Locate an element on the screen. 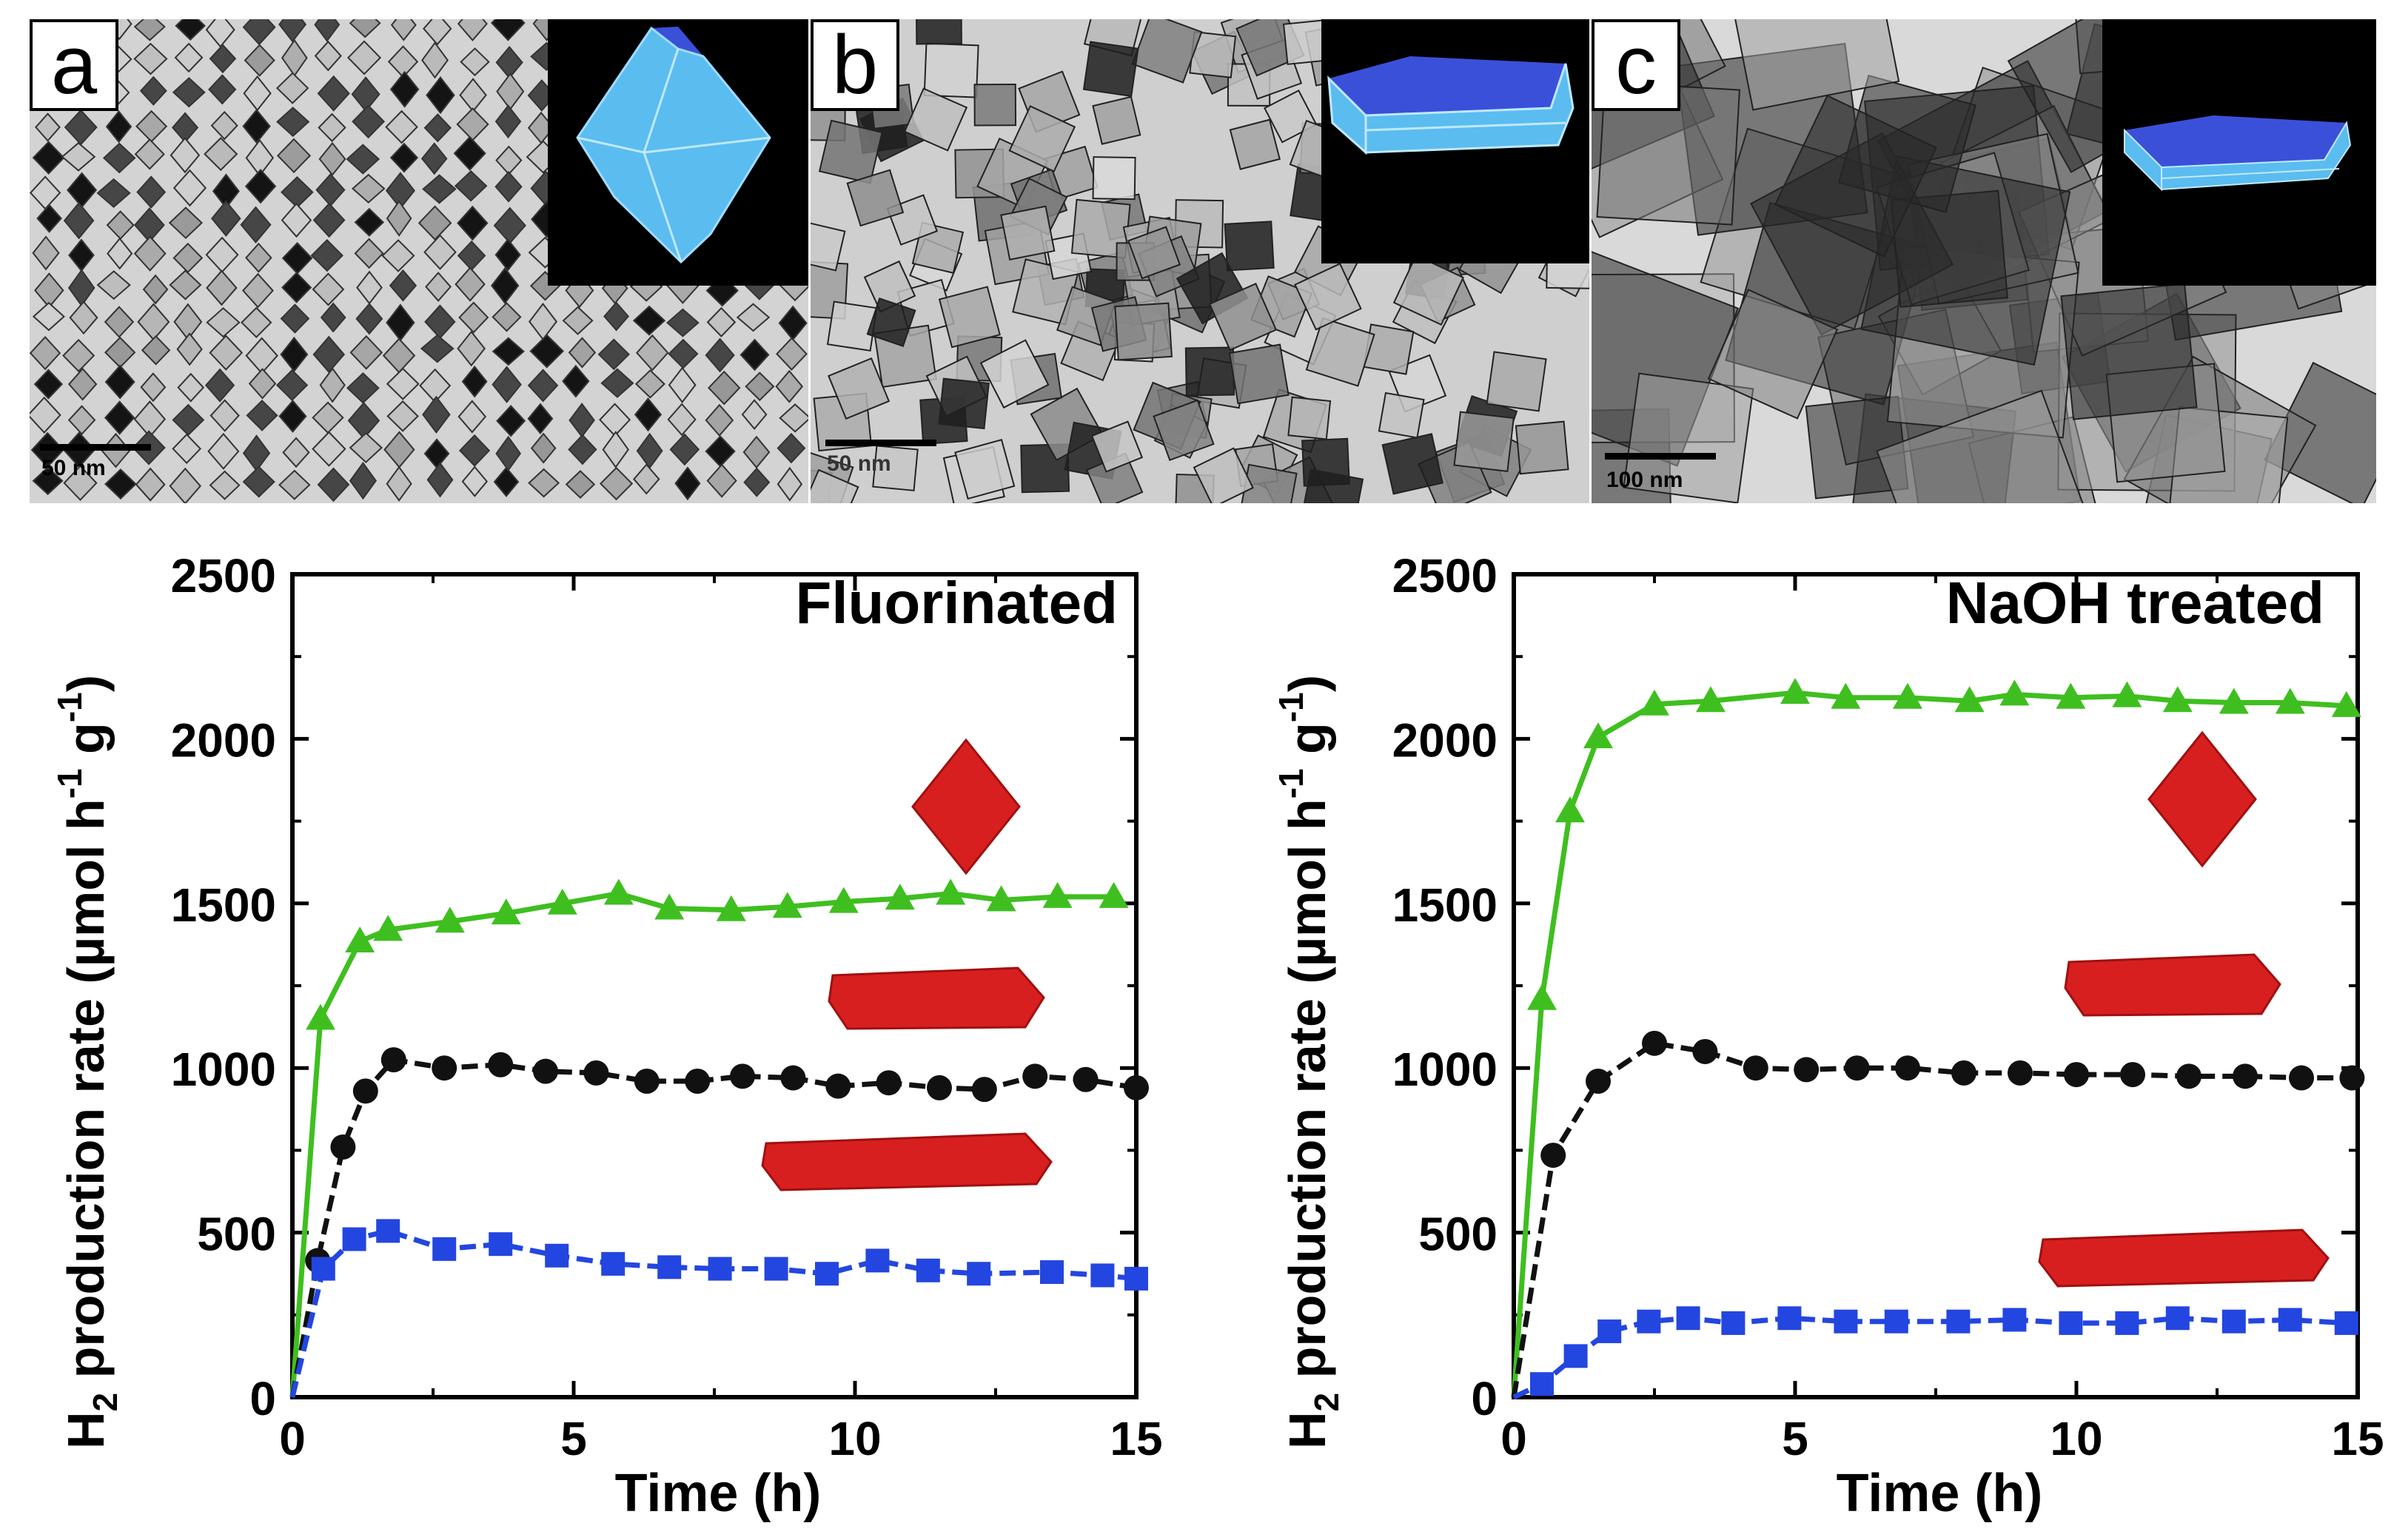  y-tick-label: 1500 is located at coordinates (1445, 905).